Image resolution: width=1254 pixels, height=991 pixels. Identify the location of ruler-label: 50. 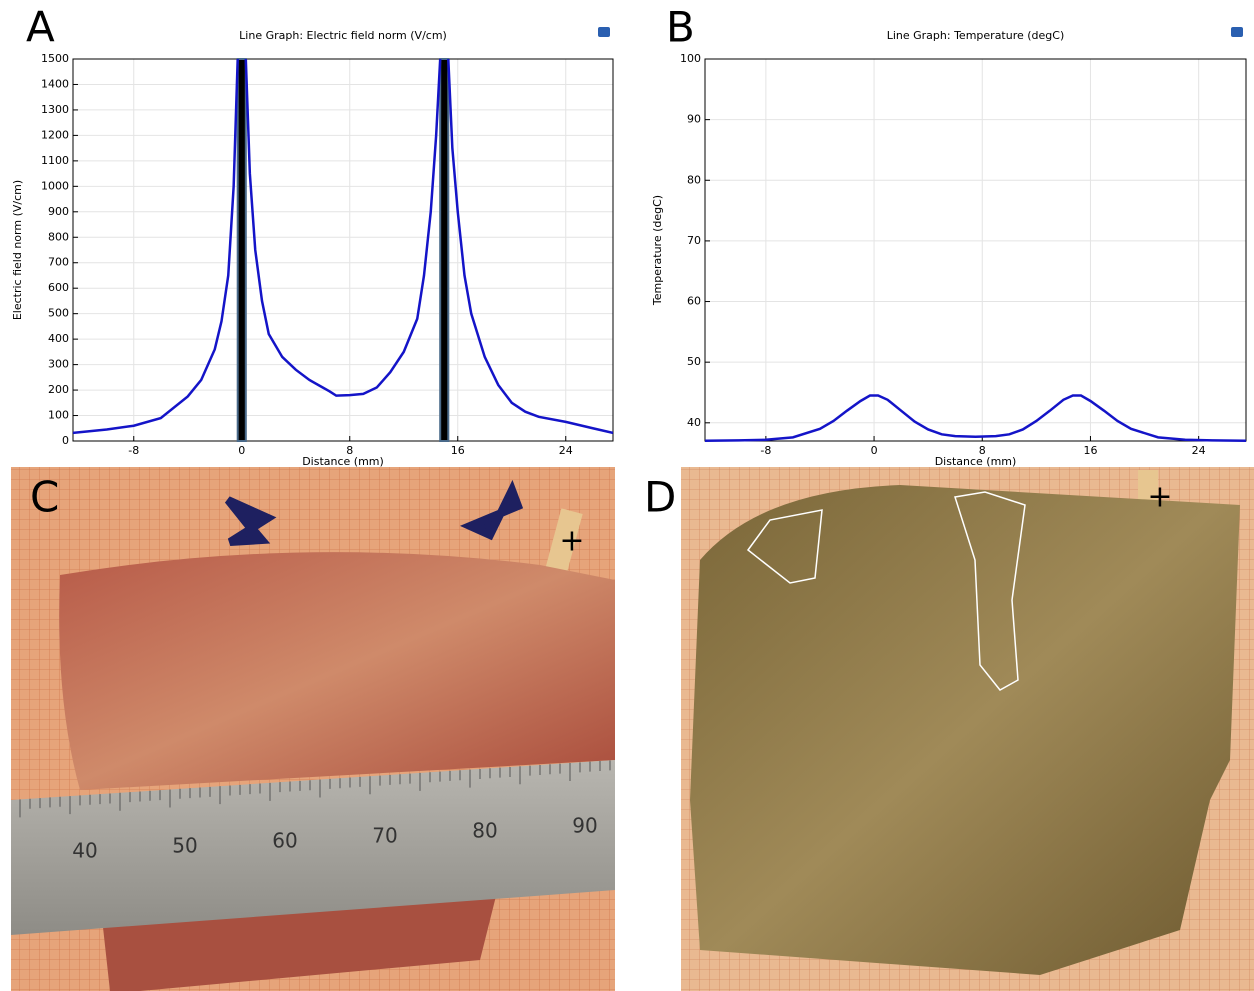
(184, 846).